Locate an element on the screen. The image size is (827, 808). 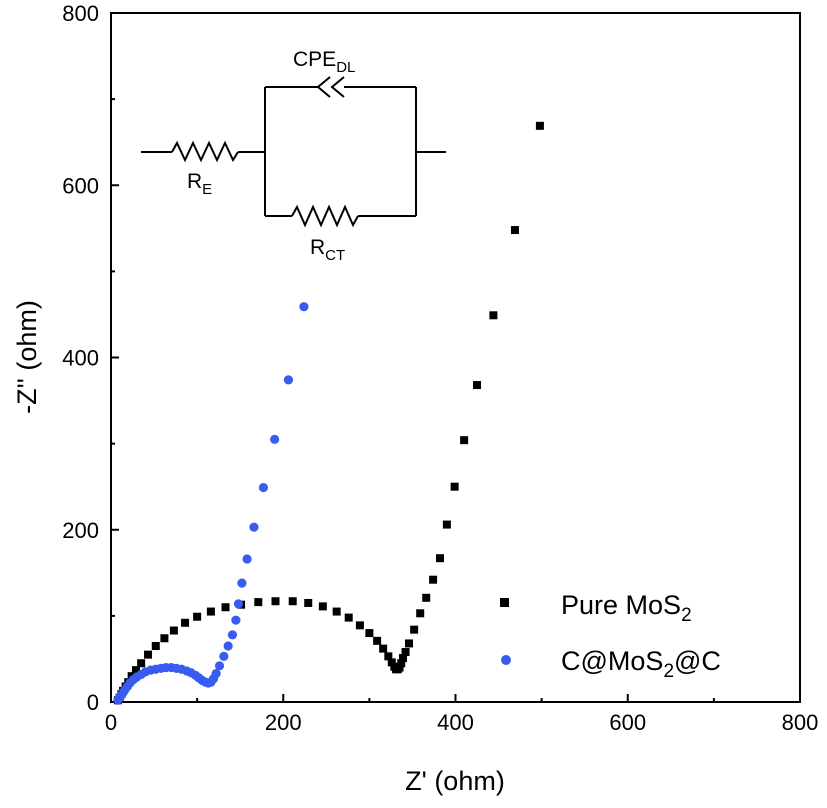
y-tick-label: 800 is located at coordinates (80, 13).